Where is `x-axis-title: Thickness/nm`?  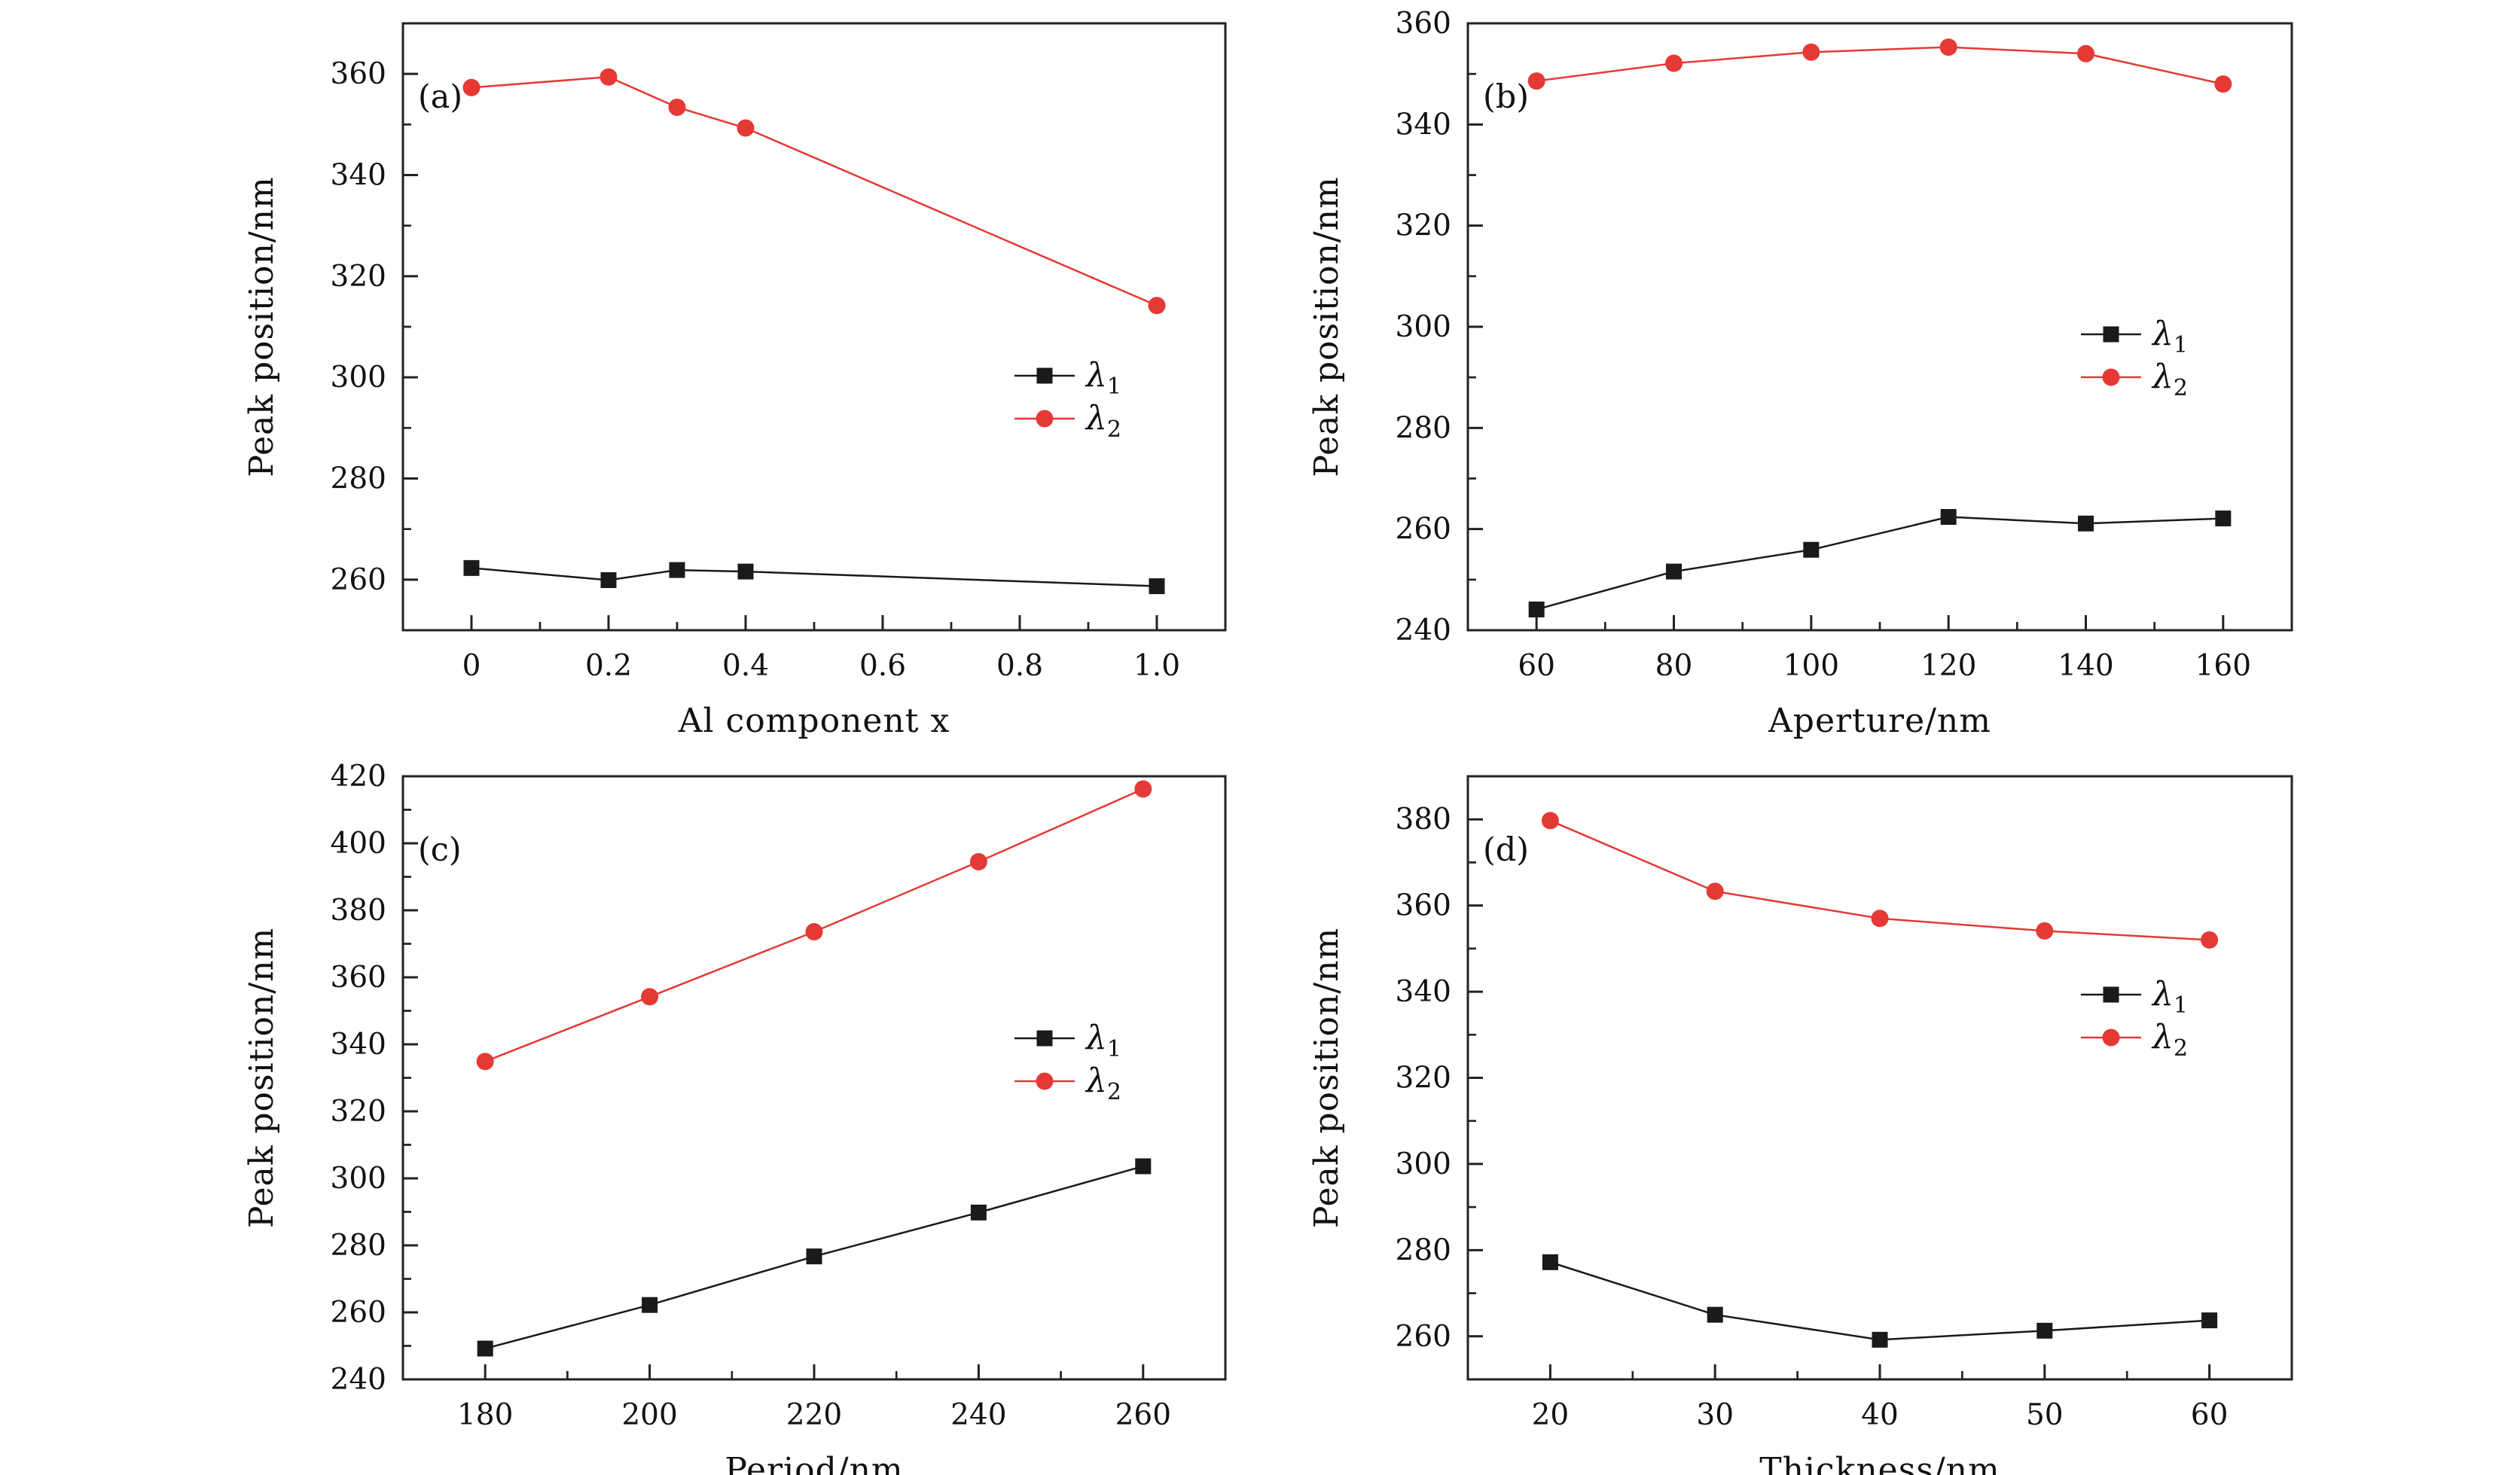
x-axis-title: Thickness/nm is located at coordinates (1879, 1463).